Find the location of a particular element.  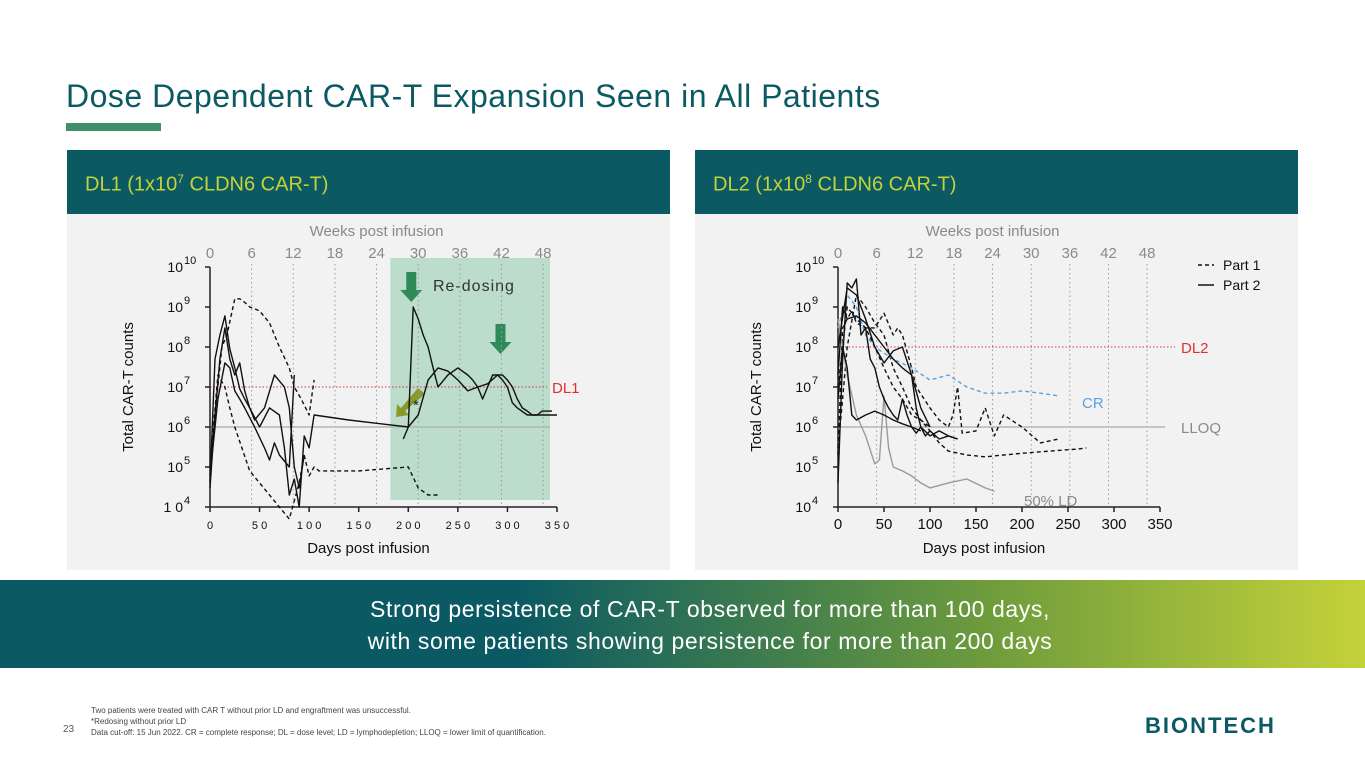

reference-label: DL2 is located at coordinates (1195, 348).